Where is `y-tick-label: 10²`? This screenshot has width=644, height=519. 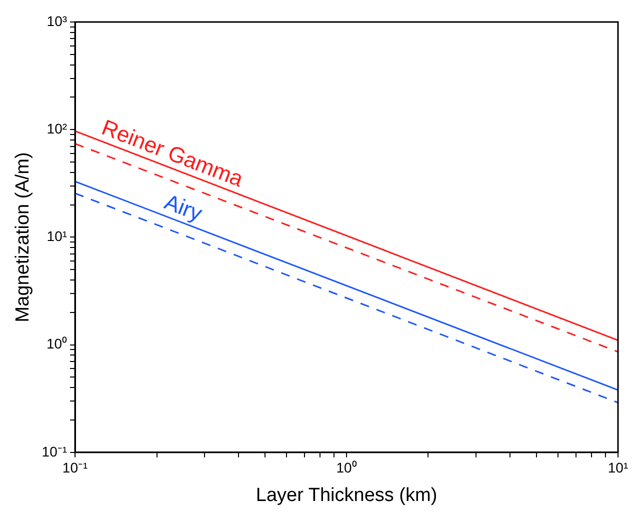
y-tick-label: 10² is located at coordinates (57, 128).